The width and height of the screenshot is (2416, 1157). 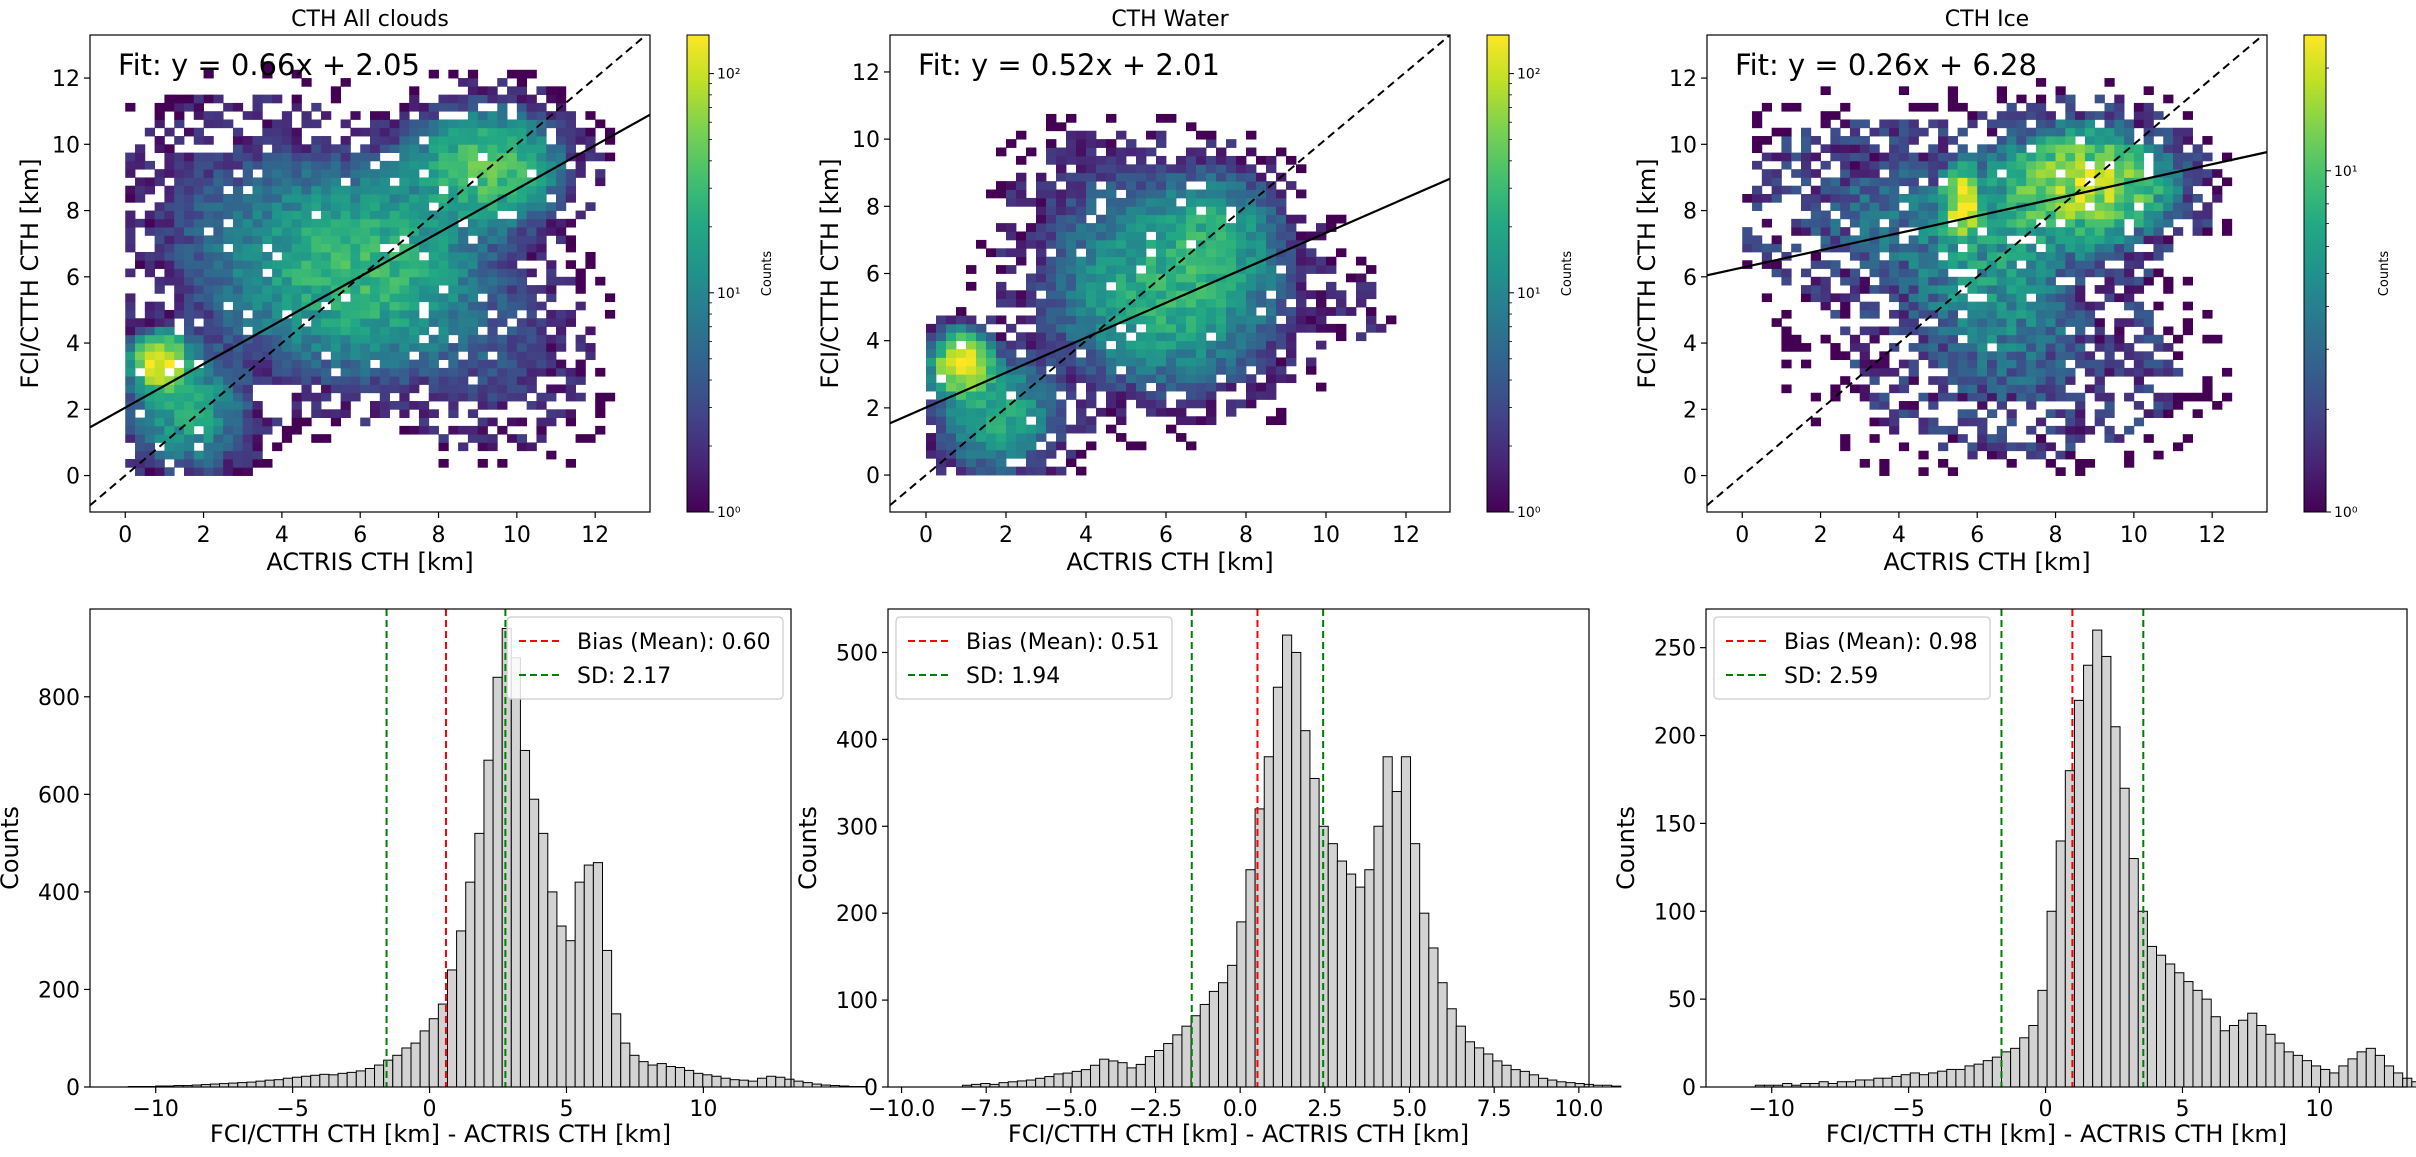 What do you see at coordinates (767, 274) in the screenshot?
I see `colorbar-label: Counts` at bounding box center [767, 274].